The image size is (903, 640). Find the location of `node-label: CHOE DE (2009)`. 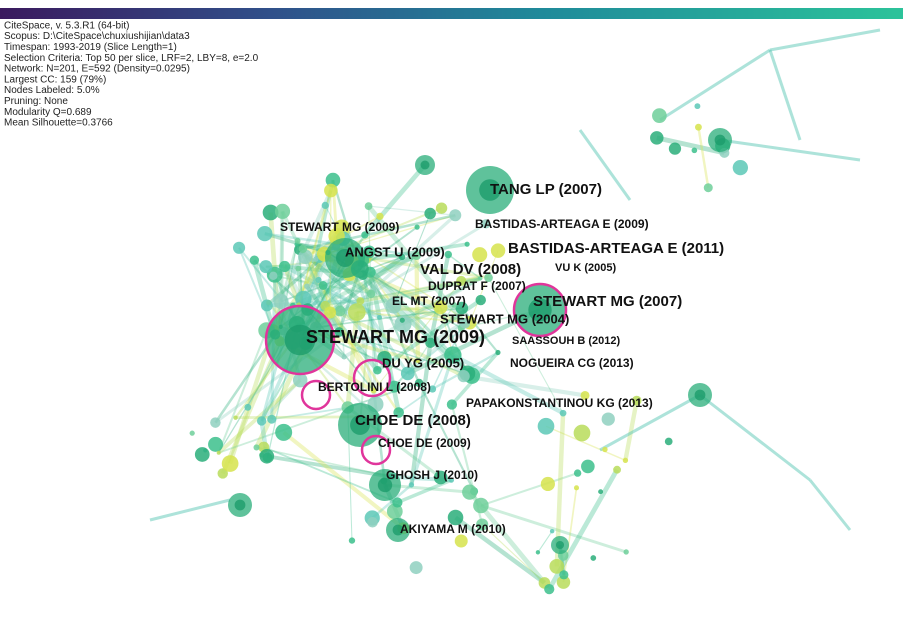

node-label: CHOE DE (2009) is located at coordinates (424, 443).